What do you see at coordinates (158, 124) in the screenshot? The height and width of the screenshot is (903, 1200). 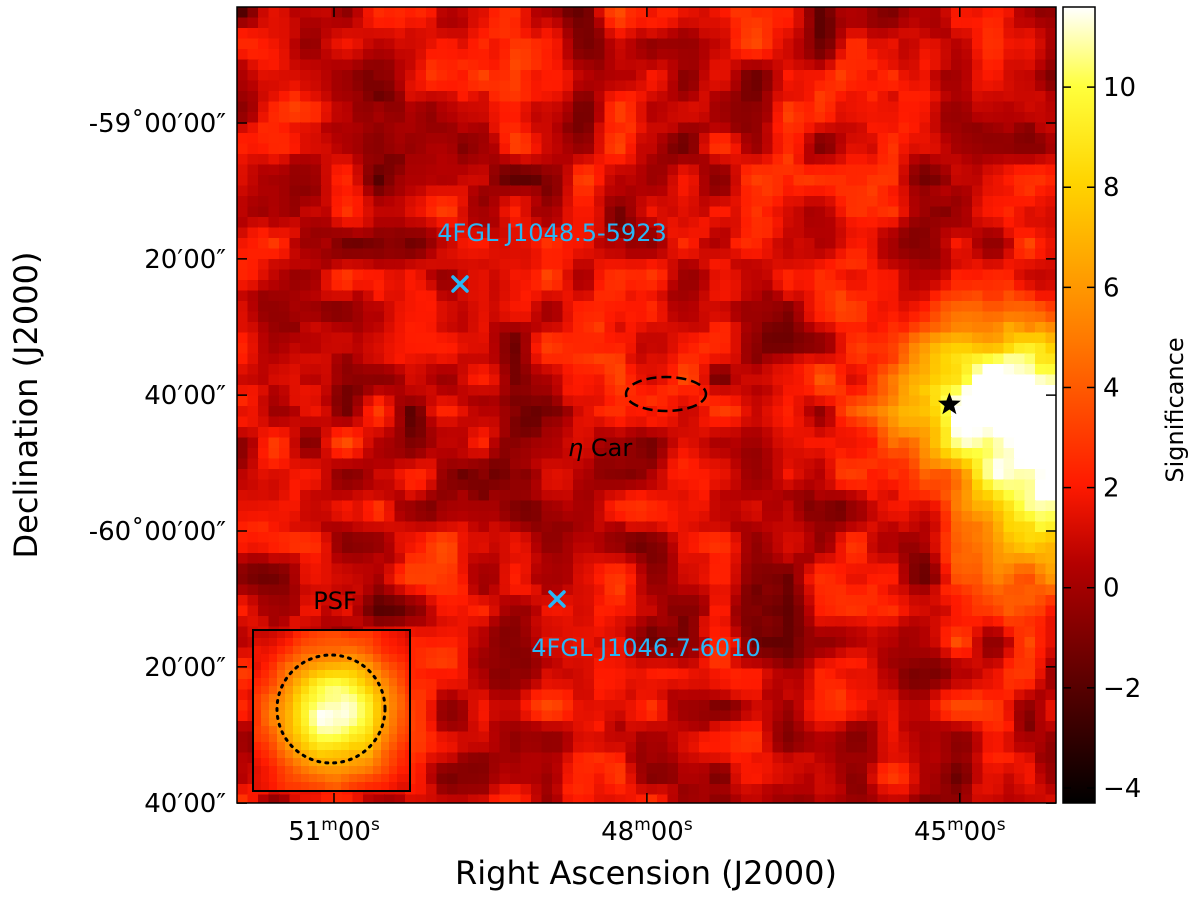 I see `y-tick-label: -59˚00′00″` at bounding box center [158, 124].